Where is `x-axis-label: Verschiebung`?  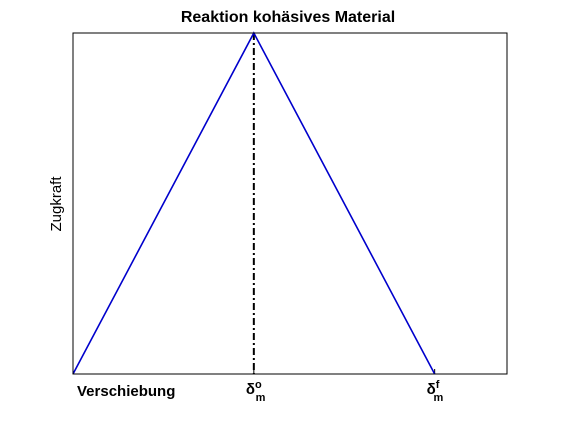 x-axis-label: Verschiebung is located at coordinates (126, 391).